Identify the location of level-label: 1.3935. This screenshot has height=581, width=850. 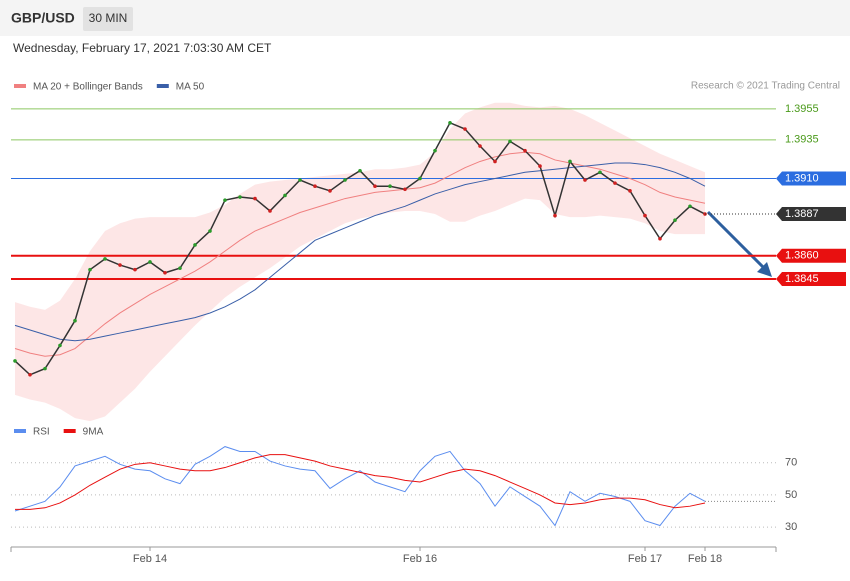
(802, 140).